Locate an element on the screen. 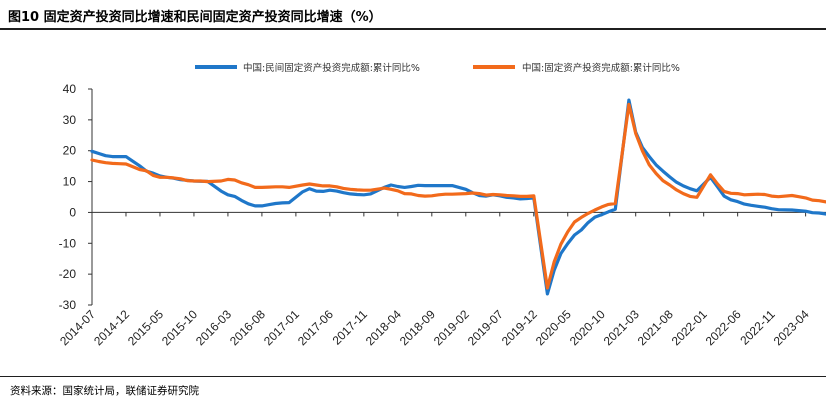 Image resolution: width=826 pixels, height=409 pixels. x-tick-label: 2015-05 is located at coordinates (145, 327).